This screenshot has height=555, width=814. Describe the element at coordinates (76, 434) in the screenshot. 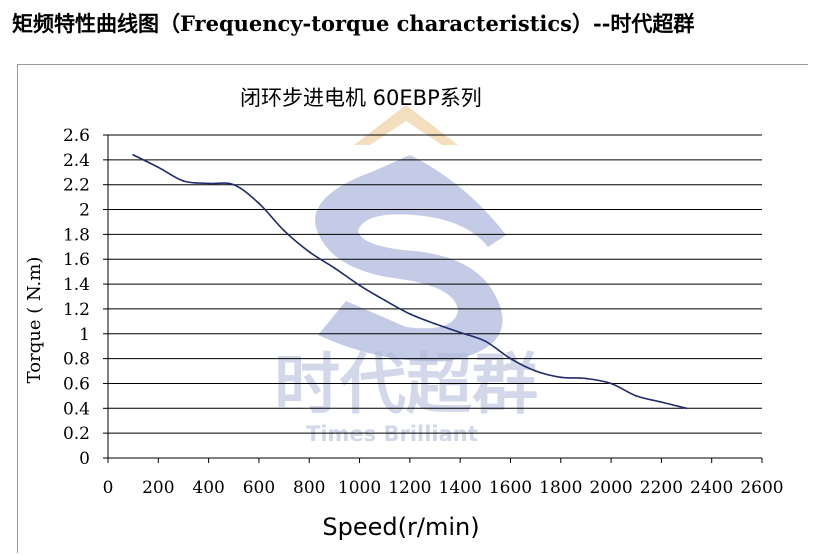

I see `ytick-label-1: 0.2` at that location.